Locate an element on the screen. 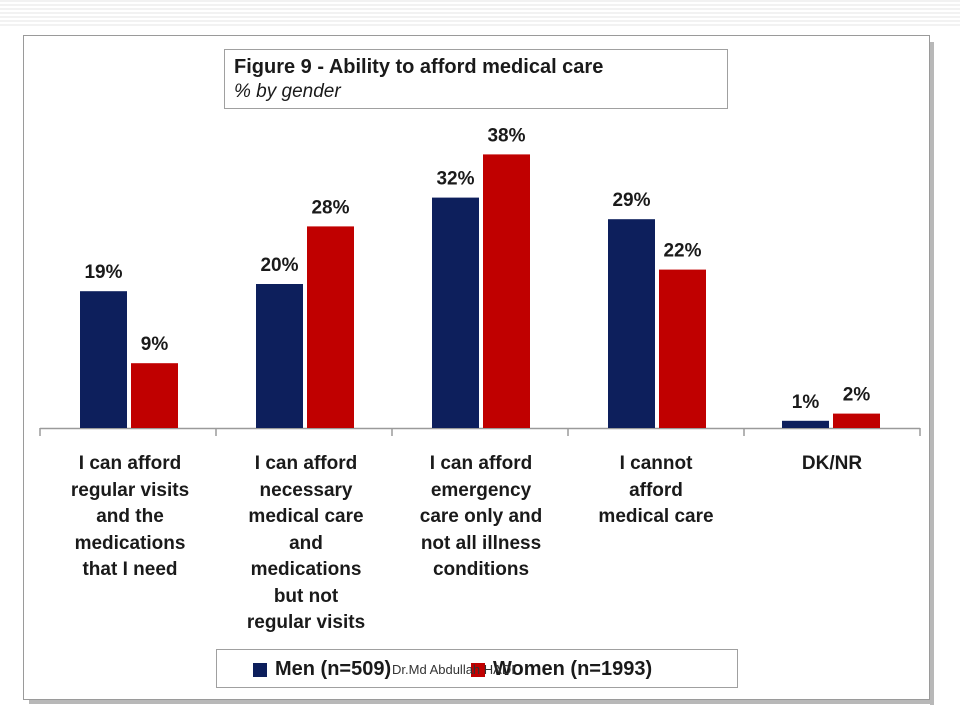 The image size is (960, 720). category-label-0-line-3: medications is located at coordinates (130, 543).